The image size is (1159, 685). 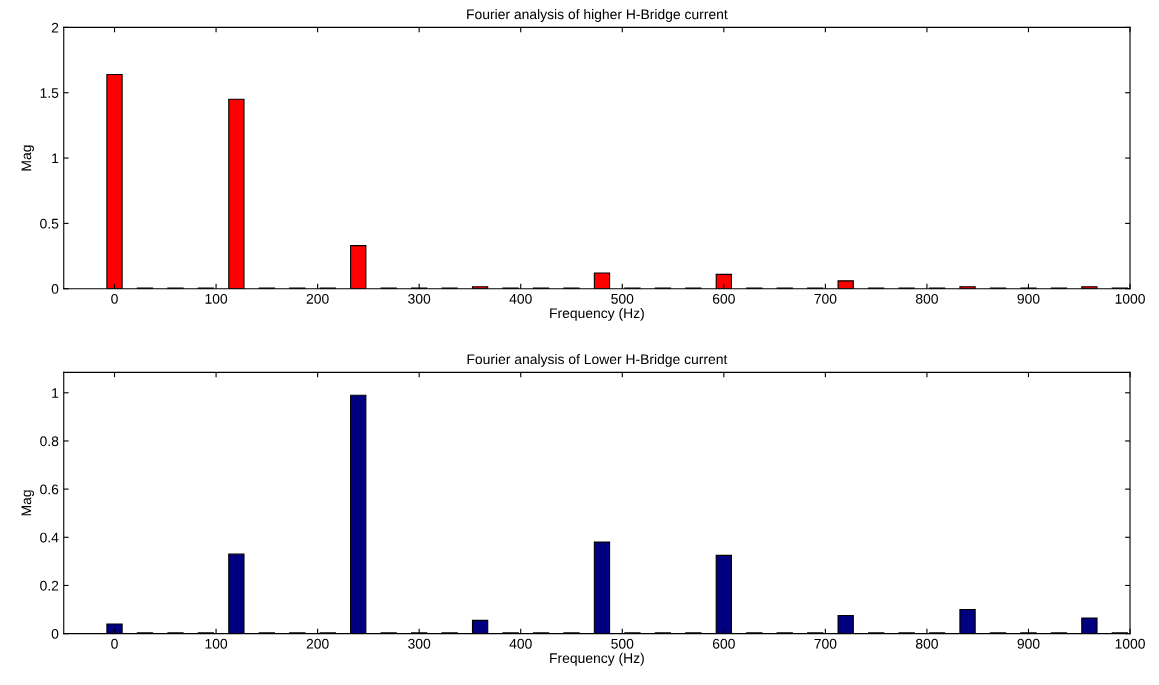 I want to click on y-tick-label: 1.5, so click(x=49, y=93).